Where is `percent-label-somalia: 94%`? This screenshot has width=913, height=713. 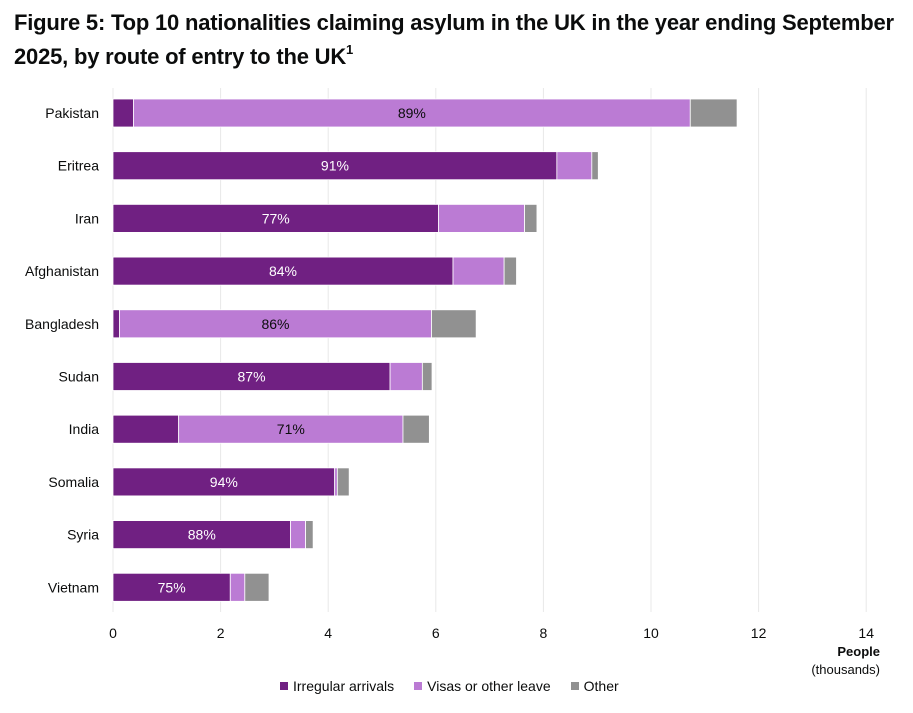
percent-label-somalia: 94% is located at coordinates (224, 482).